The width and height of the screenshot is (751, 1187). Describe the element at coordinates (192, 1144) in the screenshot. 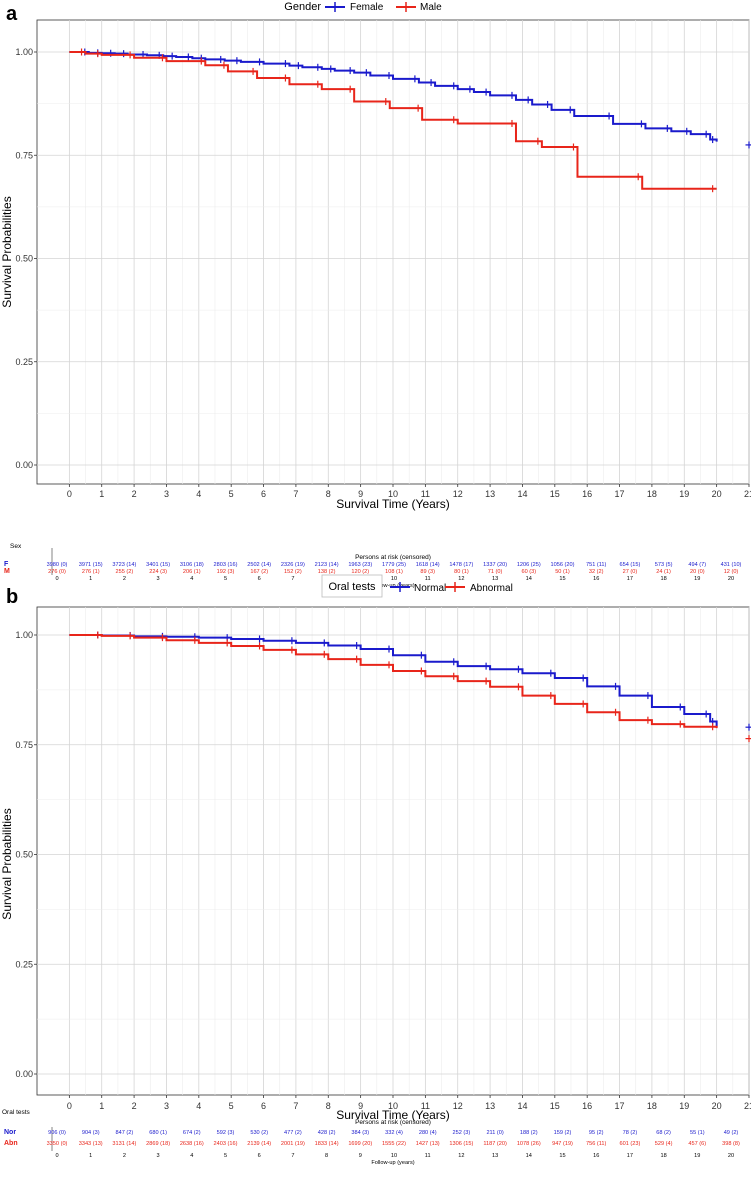

I see `risk-cell: 2638 (16)` at that location.